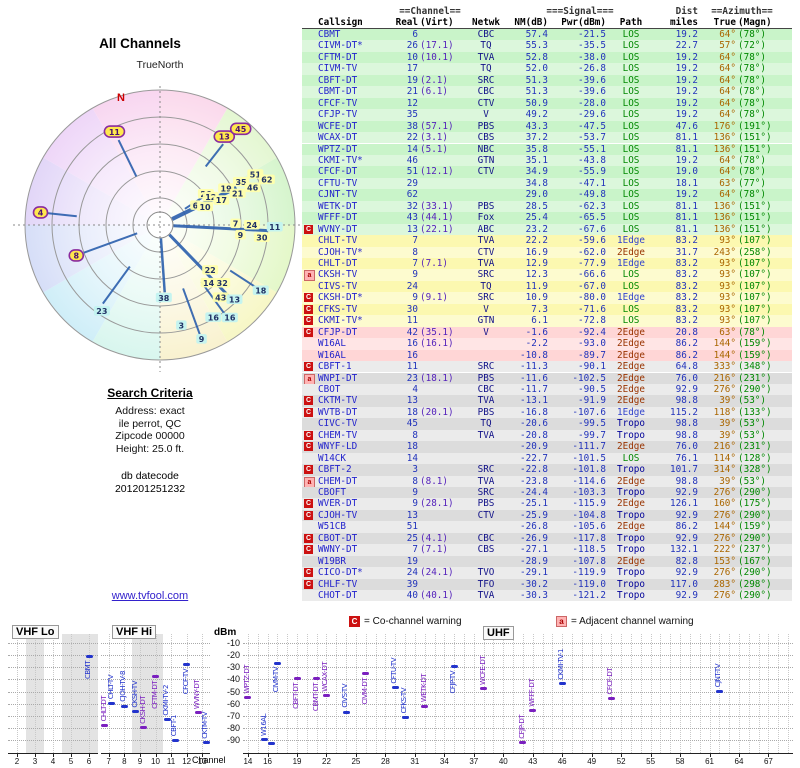  What do you see at coordinates (150, 448) in the screenshot?
I see `search-height: Height: 25.0 ft.` at bounding box center [150, 448].